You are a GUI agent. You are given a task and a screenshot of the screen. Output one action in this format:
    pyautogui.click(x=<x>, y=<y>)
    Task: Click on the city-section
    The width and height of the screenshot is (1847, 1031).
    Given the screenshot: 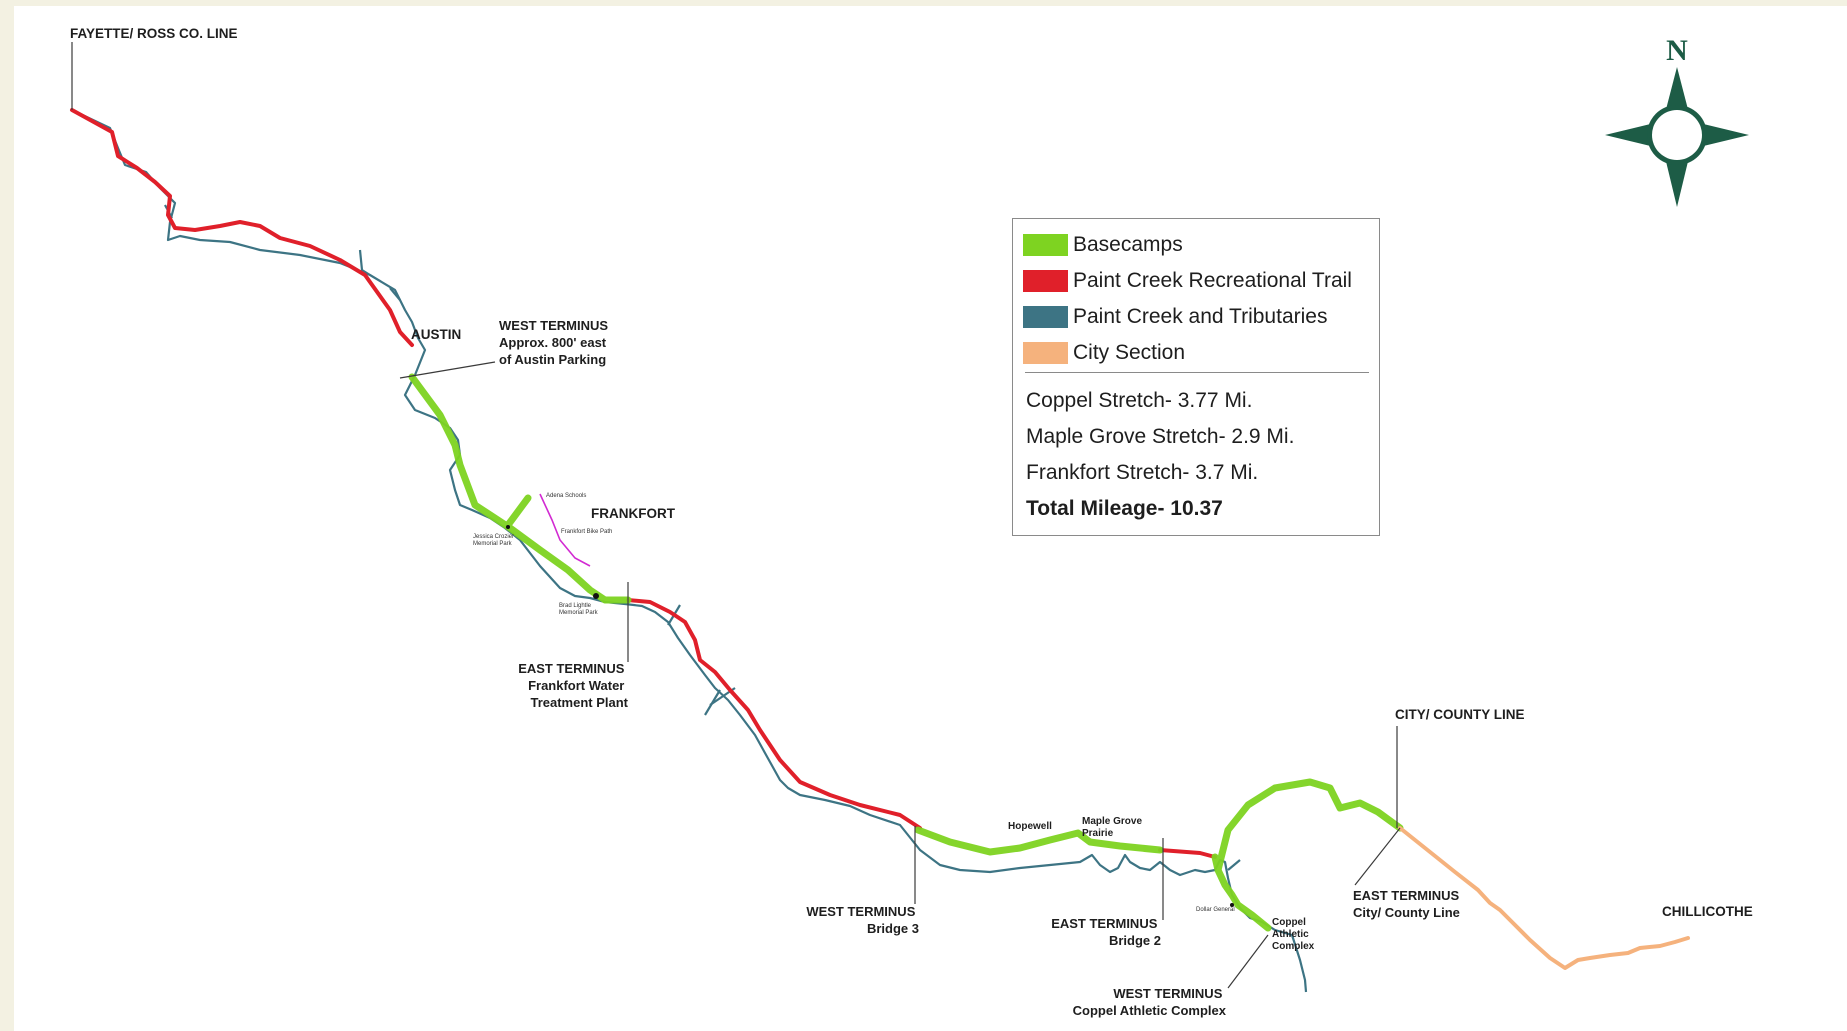 What is the action you would take?
    pyautogui.click(x=1544, y=898)
    